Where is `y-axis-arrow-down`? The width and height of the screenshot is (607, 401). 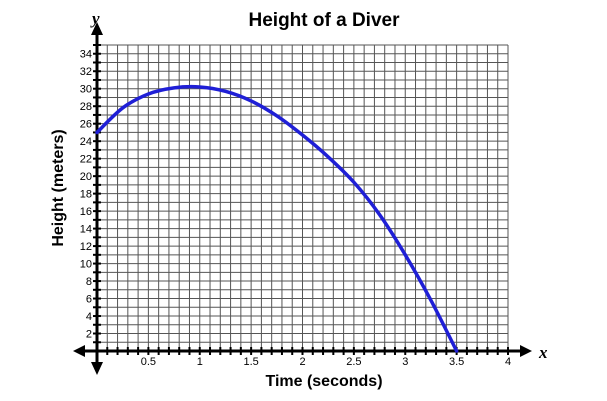
y-axis-arrow-down is located at coordinates (97, 368).